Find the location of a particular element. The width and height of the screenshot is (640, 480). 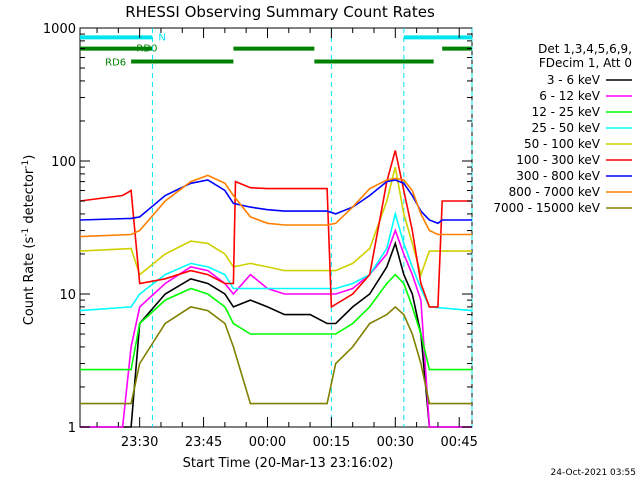

legend-label-5: 100 - 300 keV is located at coordinates (558, 160).